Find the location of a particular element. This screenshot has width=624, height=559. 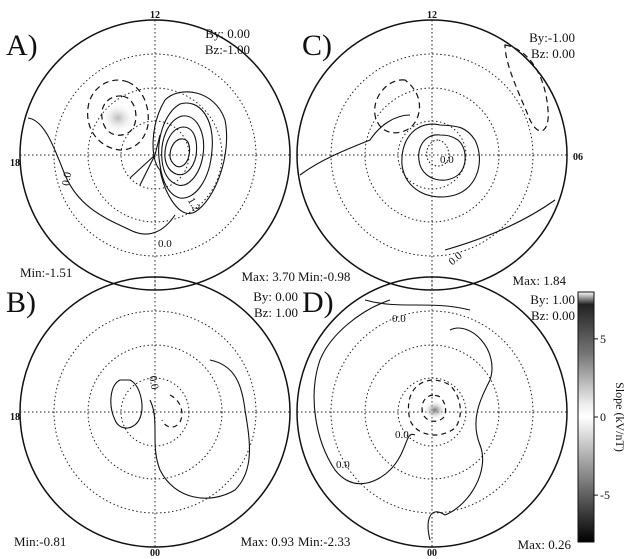

clock-label-bottom-d: 00 is located at coordinates (432, 553).